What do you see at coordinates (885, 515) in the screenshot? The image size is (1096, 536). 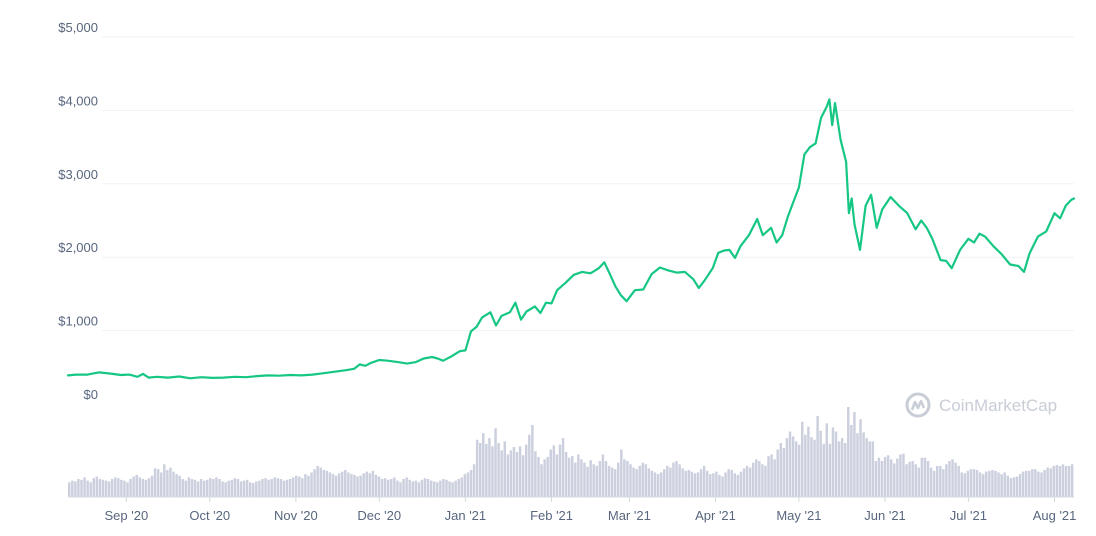 I see `x-tick-label: Jun '21` at bounding box center [885, 515].